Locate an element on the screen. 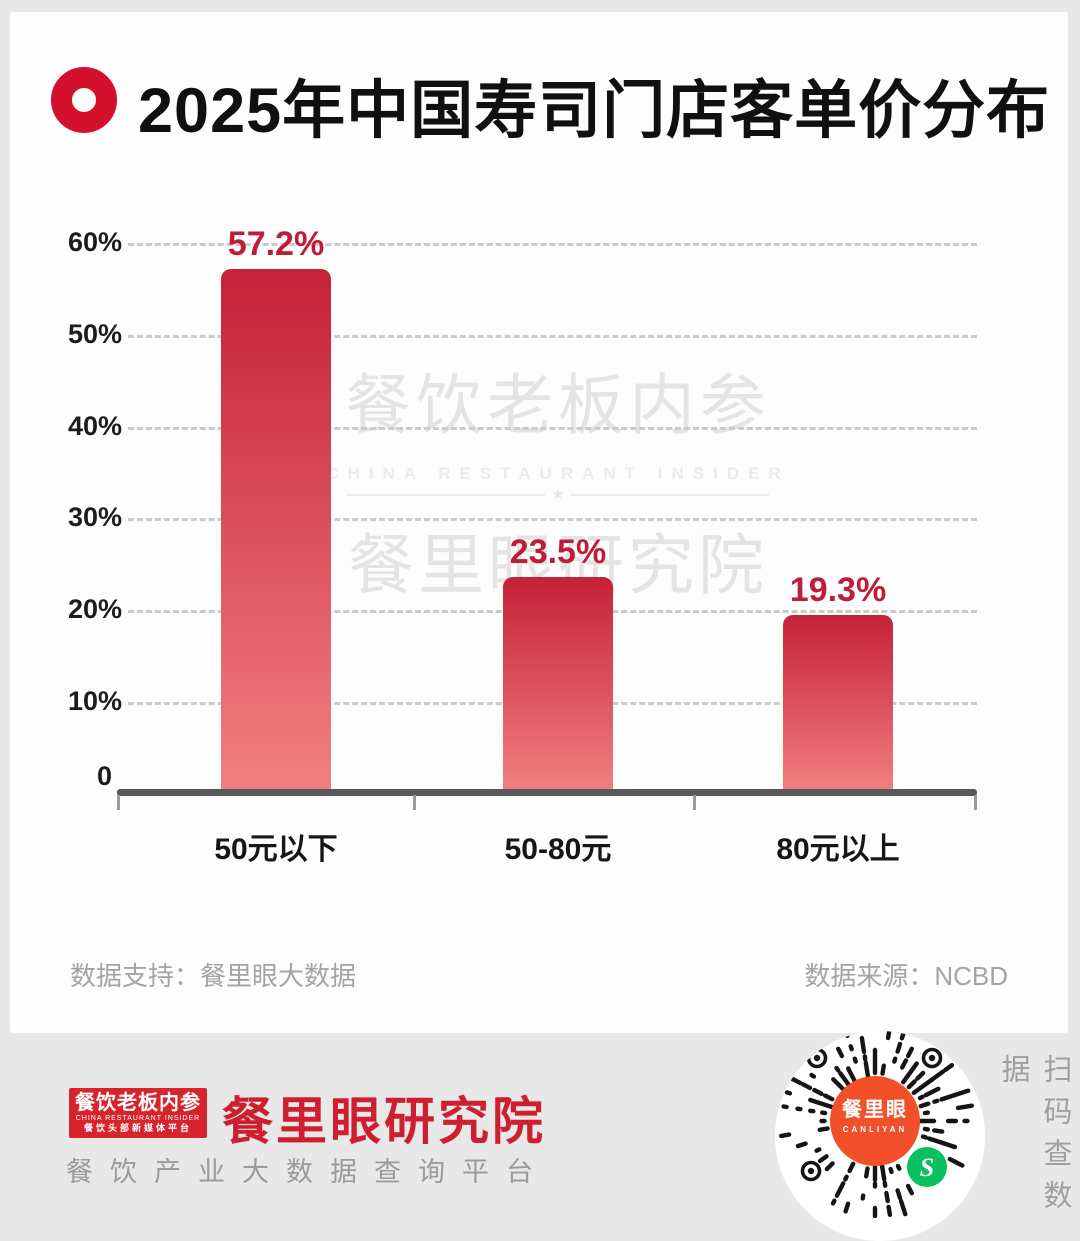 The width and height of the screenshot is (1080, 1241). publisher-logo-latin: CHINA RESTAURANT INSIDER is located at coordinates (138, 1118).